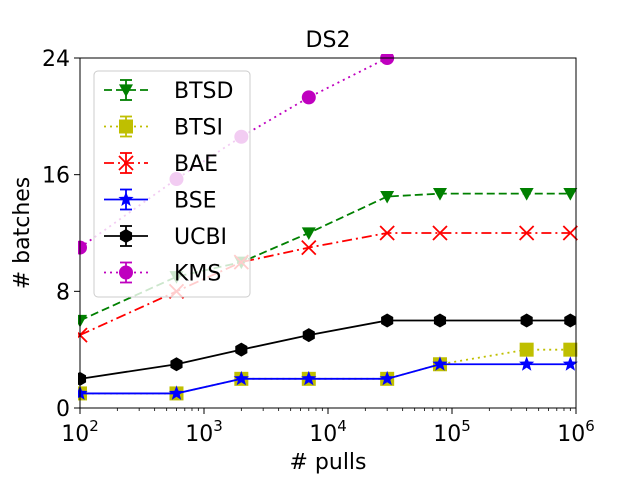 The image size is (640, 480). I want to click on x-tick-label: 10³, so click(204, 432).